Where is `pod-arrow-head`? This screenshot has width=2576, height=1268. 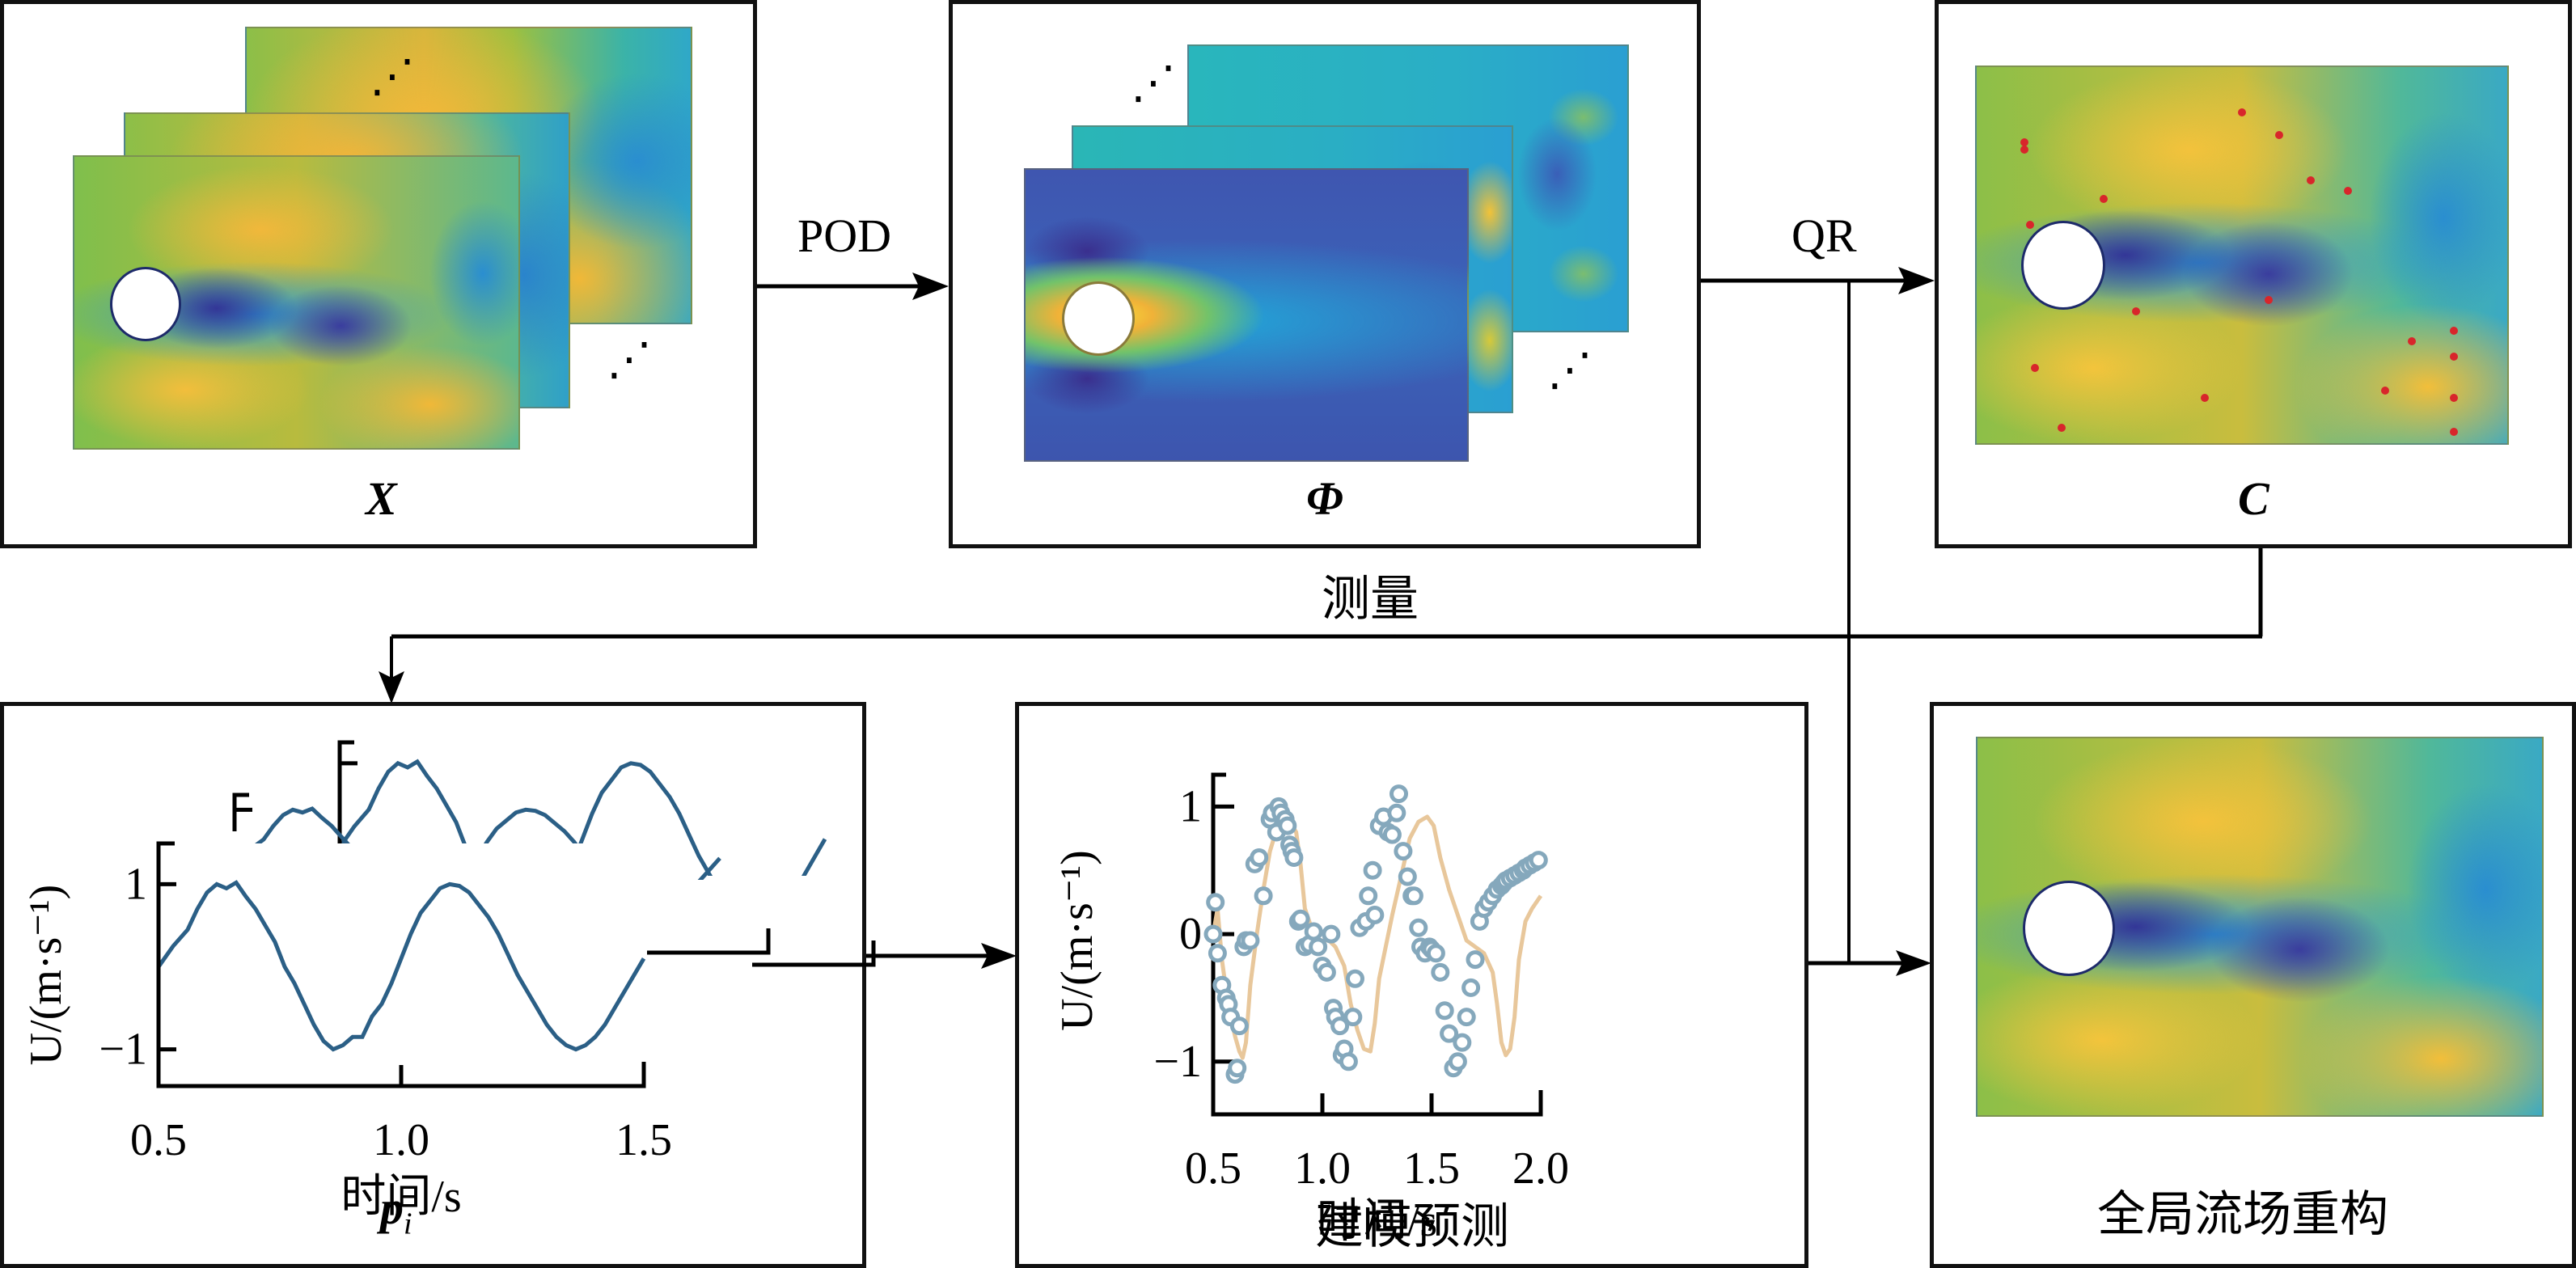
pod-arrow-head is located at coordinates (930, 286).